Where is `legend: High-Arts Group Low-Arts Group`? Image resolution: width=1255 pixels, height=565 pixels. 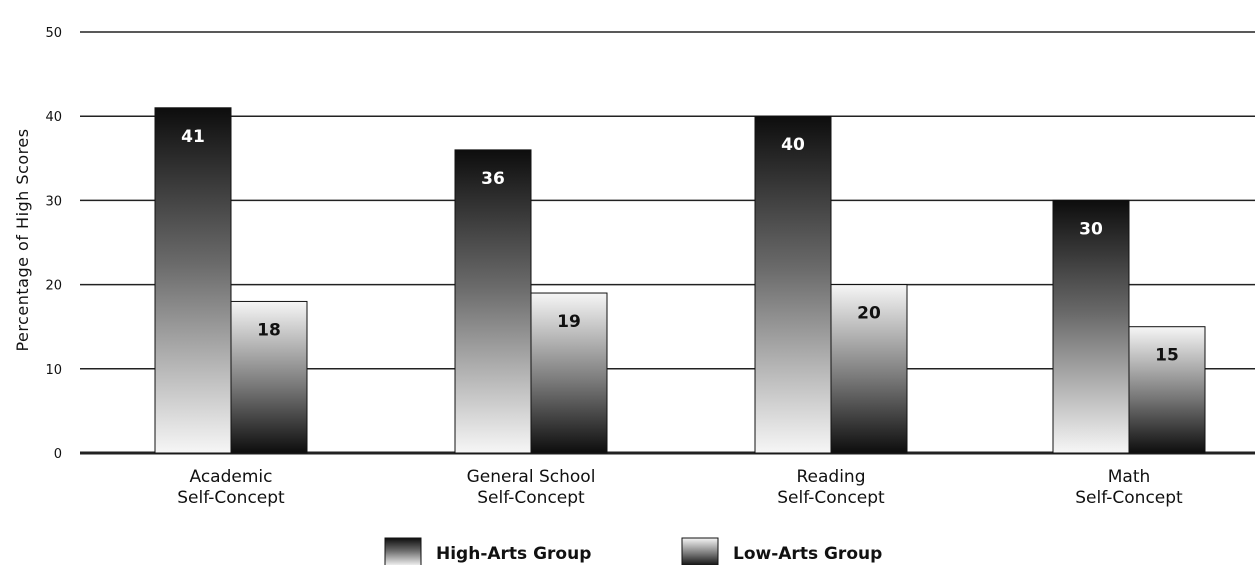 legend: High-Arts Group Low-Arts Group is located at coordinates (633, 551).